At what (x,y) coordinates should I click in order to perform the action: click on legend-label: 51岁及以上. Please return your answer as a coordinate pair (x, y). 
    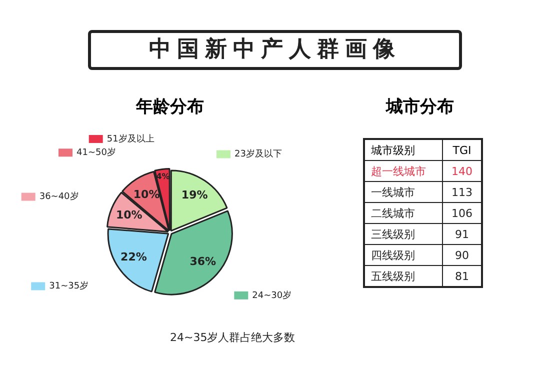
    Looking at the image, I should click on (130, 138).